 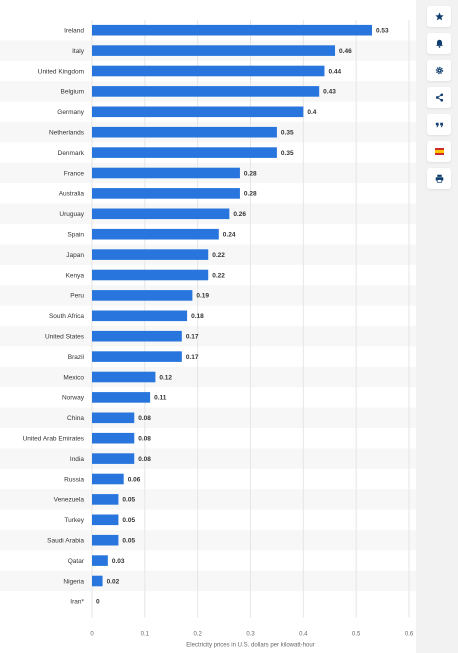 I want to click on data-label: 0.05, so click(x=128, y=541).